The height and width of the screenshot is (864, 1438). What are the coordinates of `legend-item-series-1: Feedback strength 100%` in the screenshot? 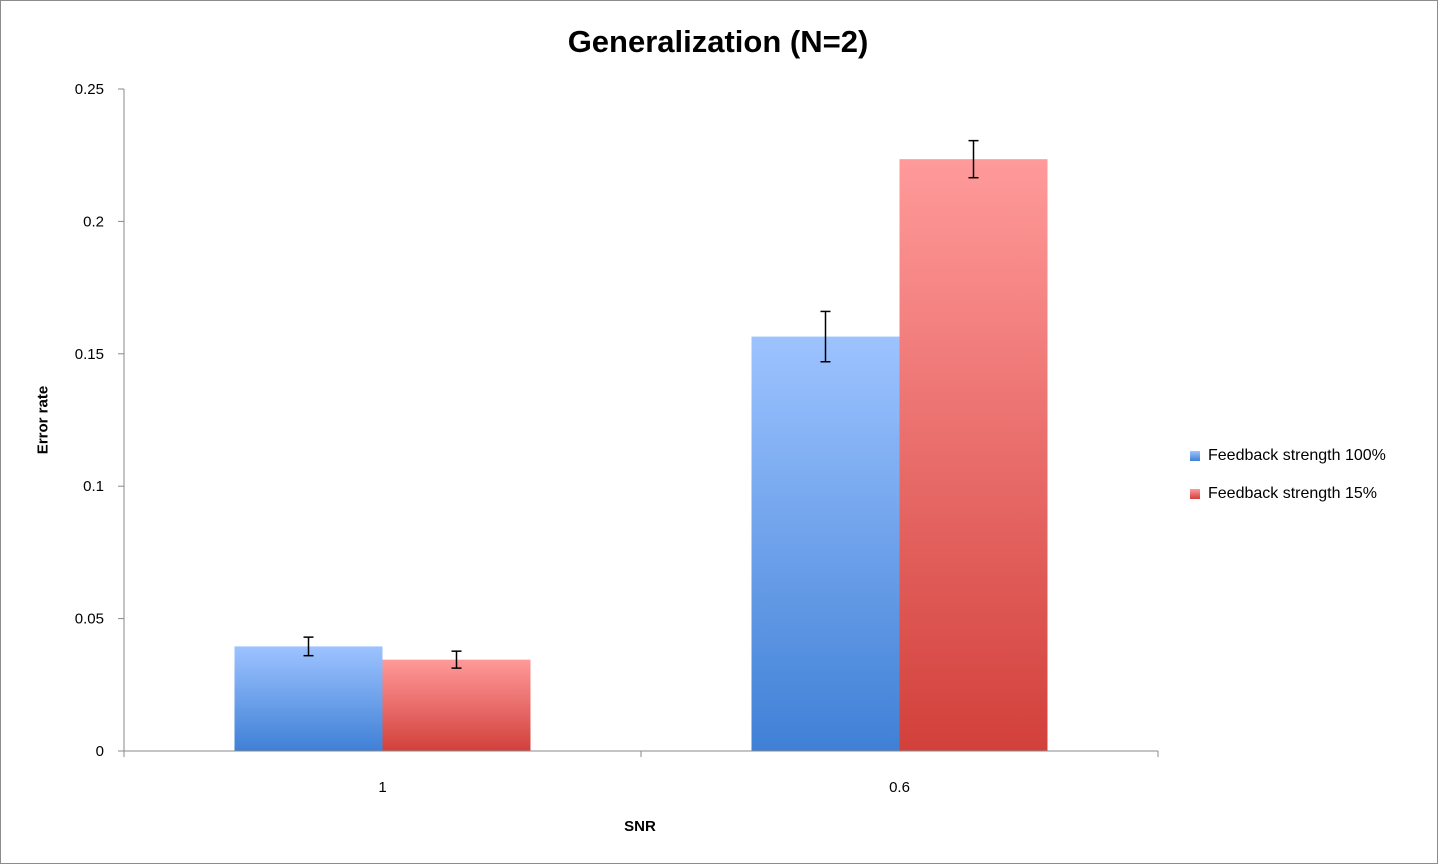 It's located at (1288, 456).